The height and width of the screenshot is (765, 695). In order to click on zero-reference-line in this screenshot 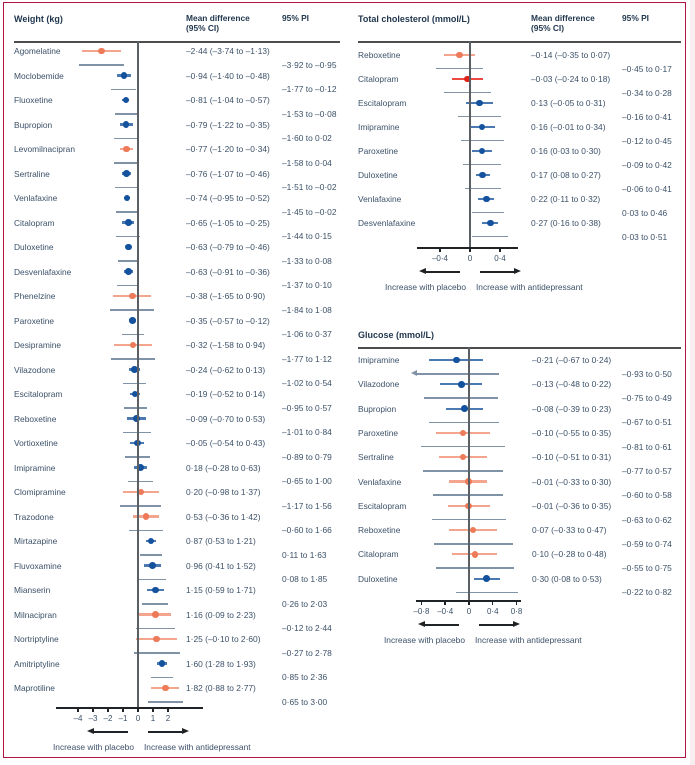, I will do `click(470, 144)`.